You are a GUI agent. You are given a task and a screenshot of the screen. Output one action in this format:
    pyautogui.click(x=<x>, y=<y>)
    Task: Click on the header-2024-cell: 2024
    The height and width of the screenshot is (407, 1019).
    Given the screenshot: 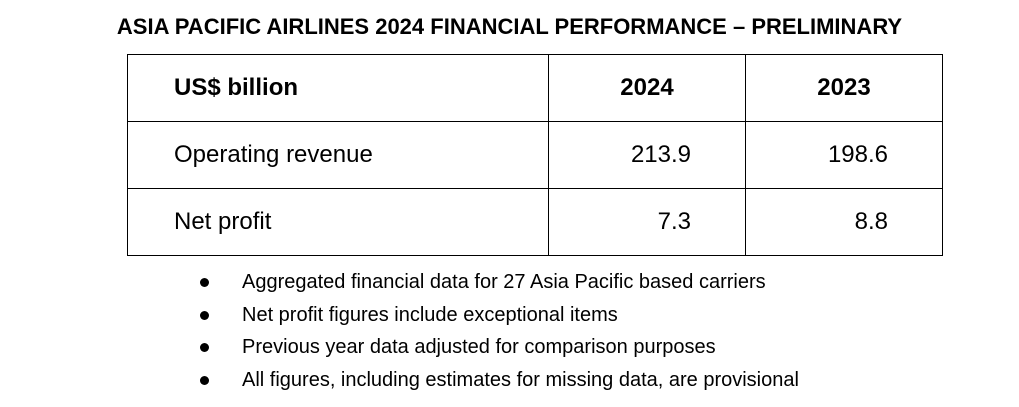 What is the action you would take?
    pyautogui.click(x=647, y=88)
    